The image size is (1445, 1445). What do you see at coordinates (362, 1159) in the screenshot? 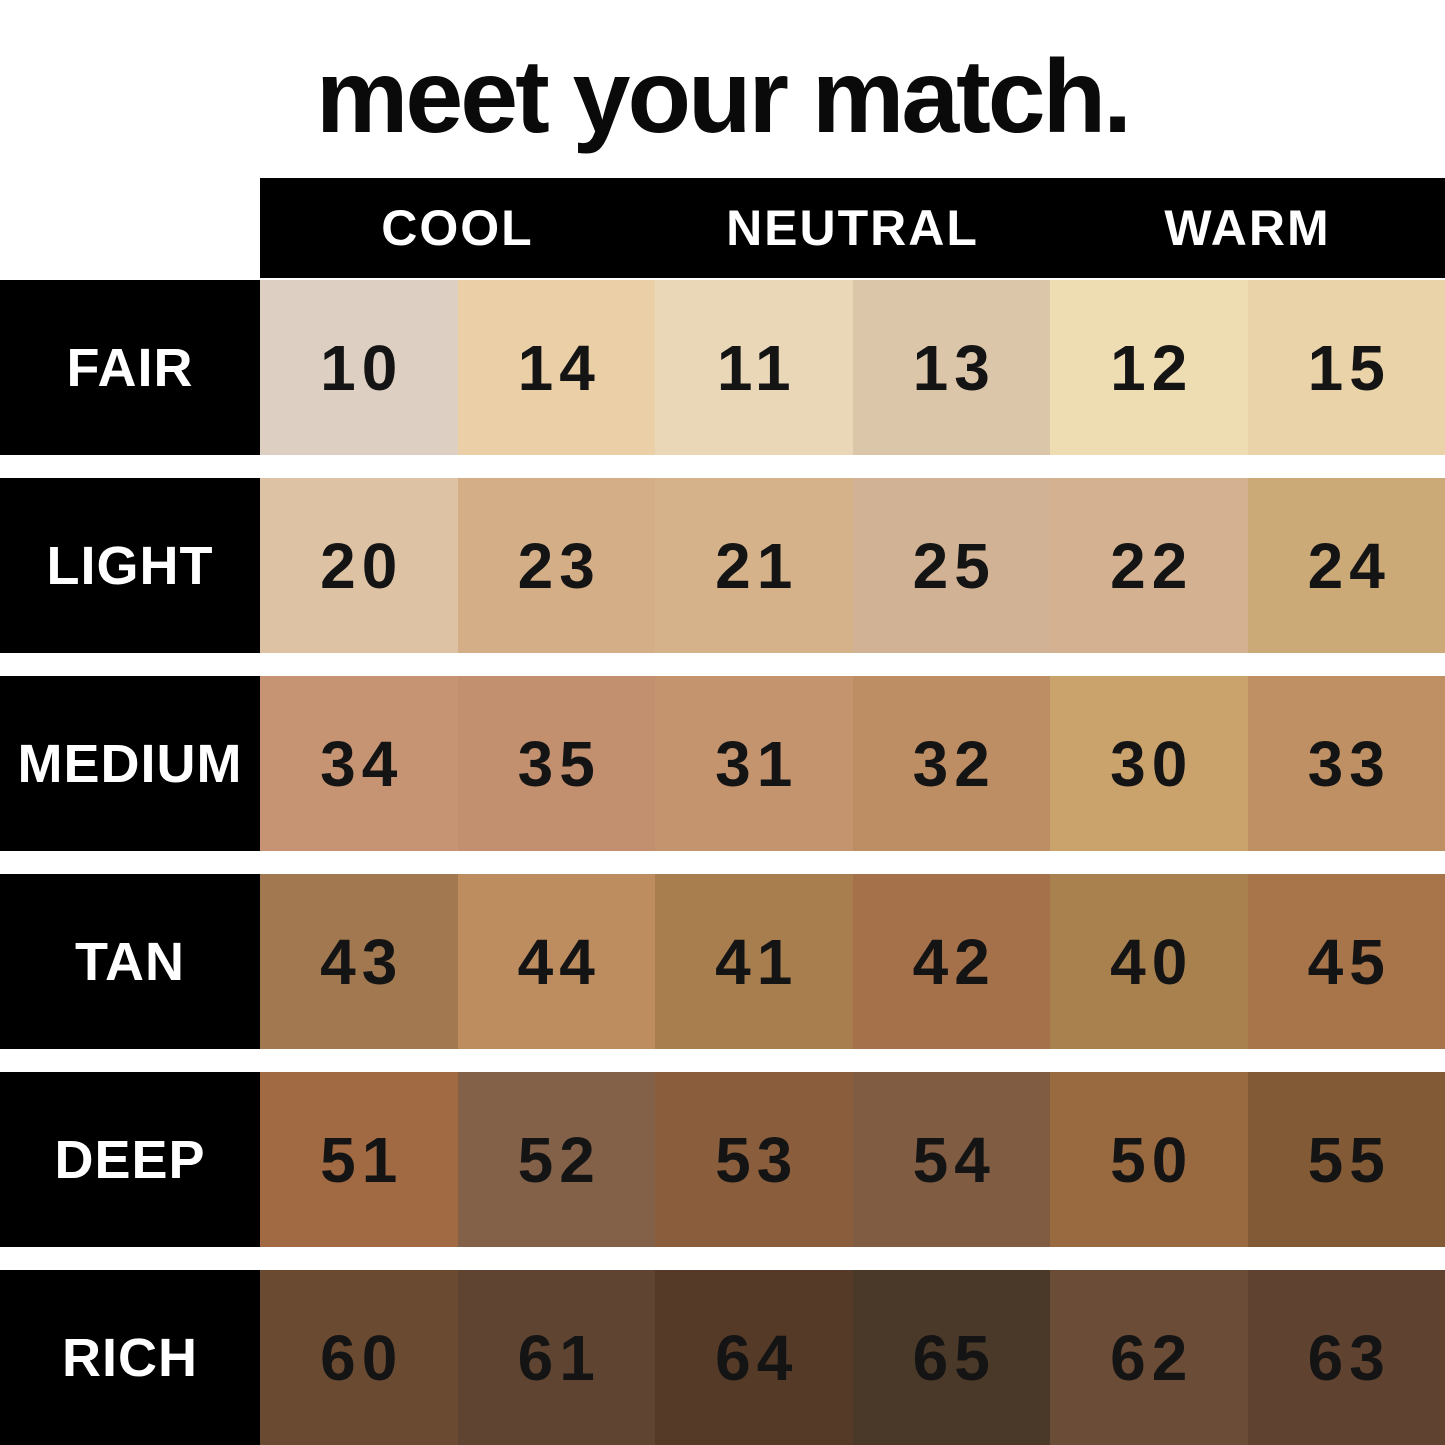
I see `shade-number: 51` at bounding box center [362, 1159].